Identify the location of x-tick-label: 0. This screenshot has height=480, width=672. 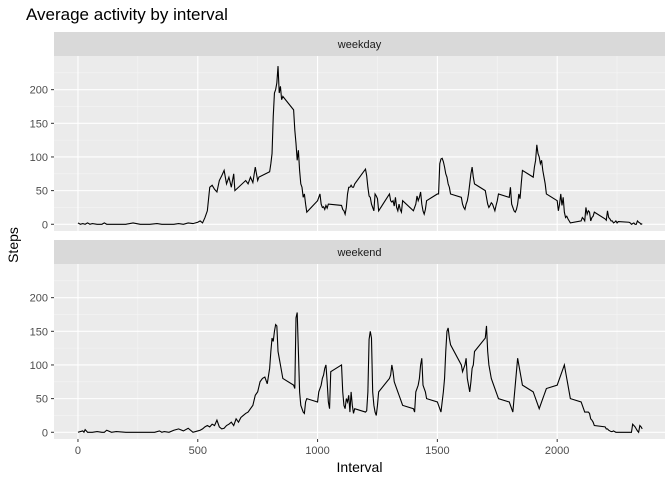
(78, 451).